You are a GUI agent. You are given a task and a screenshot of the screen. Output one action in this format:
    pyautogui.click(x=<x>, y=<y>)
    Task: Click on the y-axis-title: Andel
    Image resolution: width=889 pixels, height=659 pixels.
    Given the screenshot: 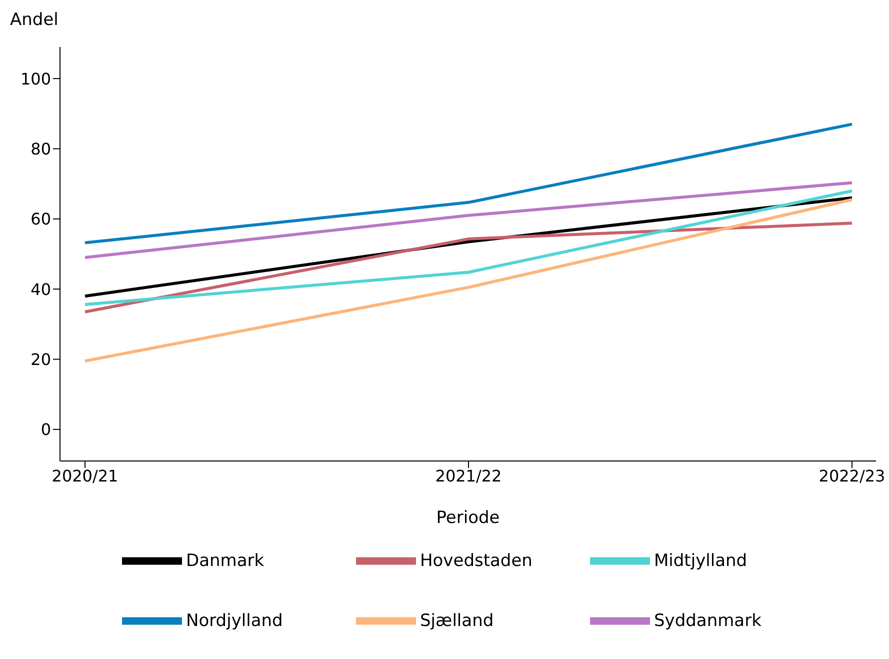 What is the action you would take?
    pyautogui.click(x=34, y=20)
    